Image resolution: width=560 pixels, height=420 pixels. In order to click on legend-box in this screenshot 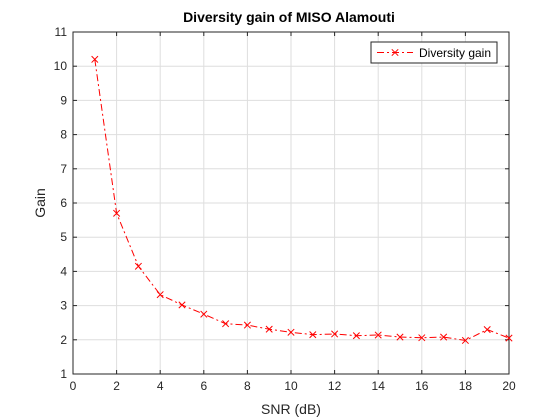, I will do `click(434, 52)`.